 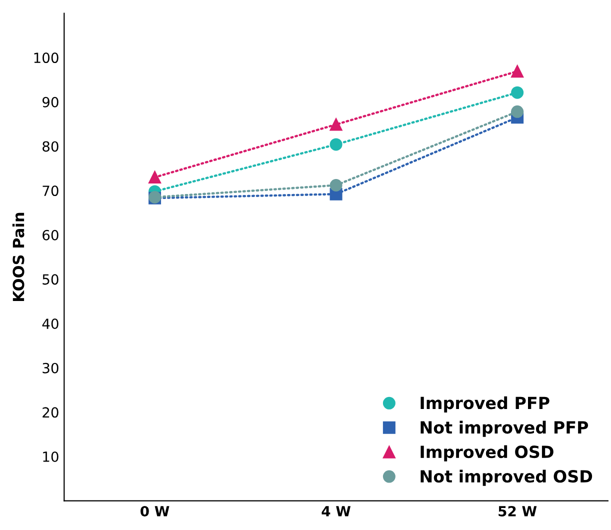 I want to click on y-tick-label: 100, so click(x=46, y=58).